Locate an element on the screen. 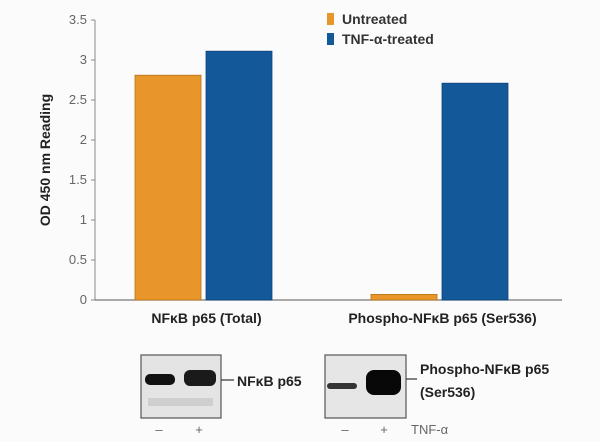 The image size is (600, 442). blot-label-phospho-site: (Ser536) is located at coordinates (447, 392).